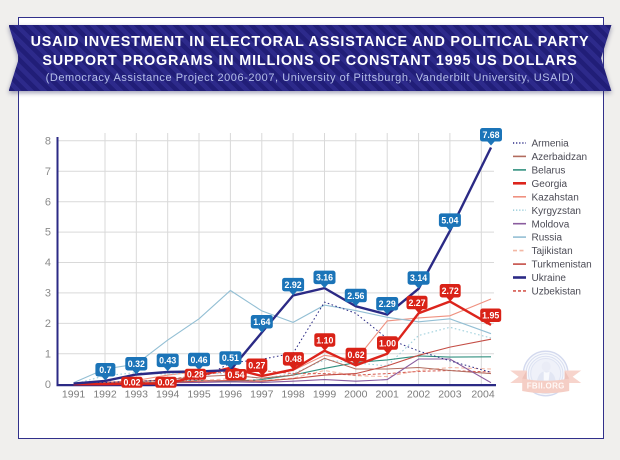  What do you see at coordinates (483, 395) in the screenshot?
I see `svg-text: 2004` at bounding box center [483, 395].